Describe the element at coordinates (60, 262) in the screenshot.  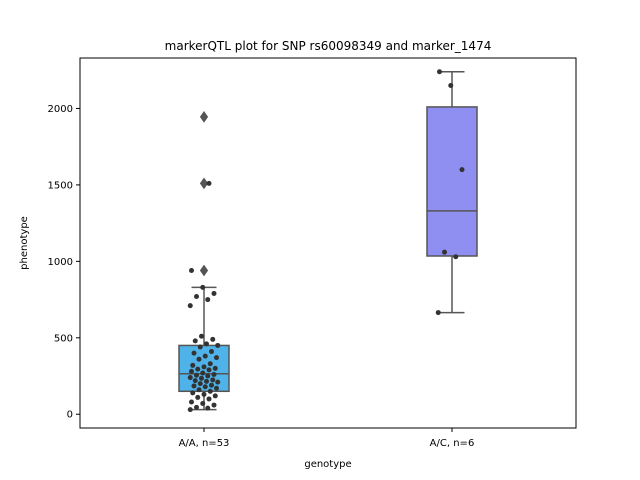
I see `y-tick-label: 1000` at that location.